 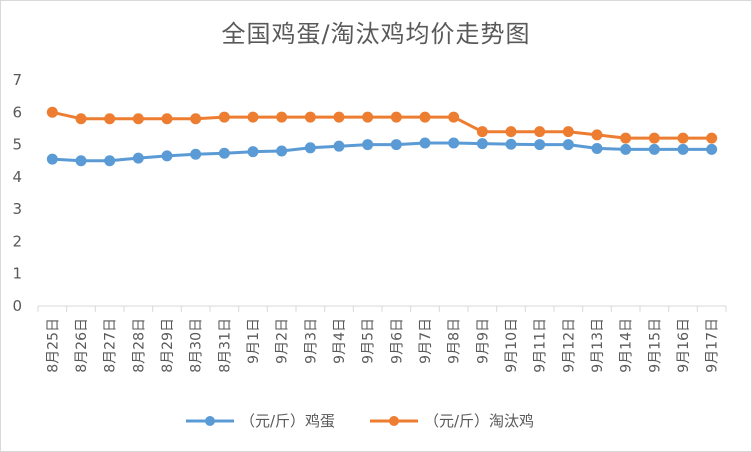 I want to click on y-tick-label: 5, so click(x=17, y=145).